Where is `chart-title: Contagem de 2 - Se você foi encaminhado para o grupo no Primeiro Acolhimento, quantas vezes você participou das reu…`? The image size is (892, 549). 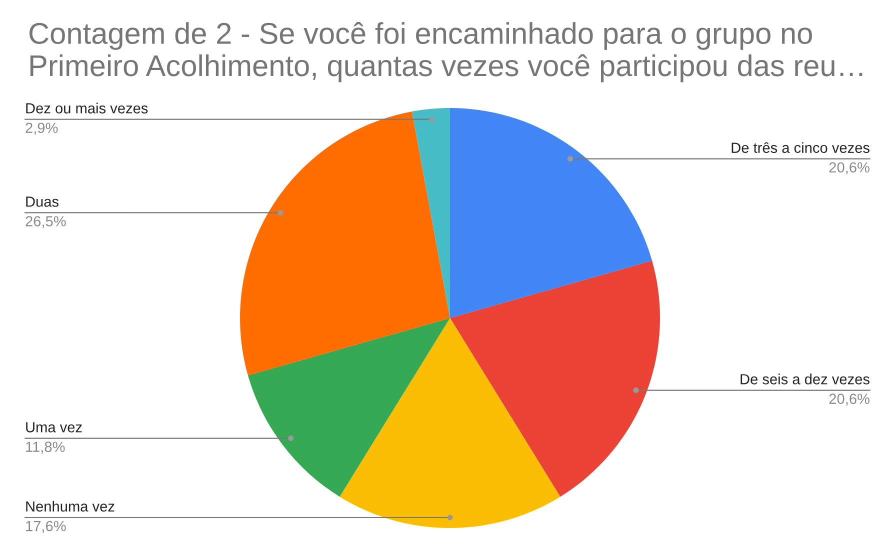
chart-title: Contagem de 2 - Se você foi encaminhado para o grupo no Primeiro Acolhimento, quantas vezes você participou das reu… is located at coordinates (446, 52).